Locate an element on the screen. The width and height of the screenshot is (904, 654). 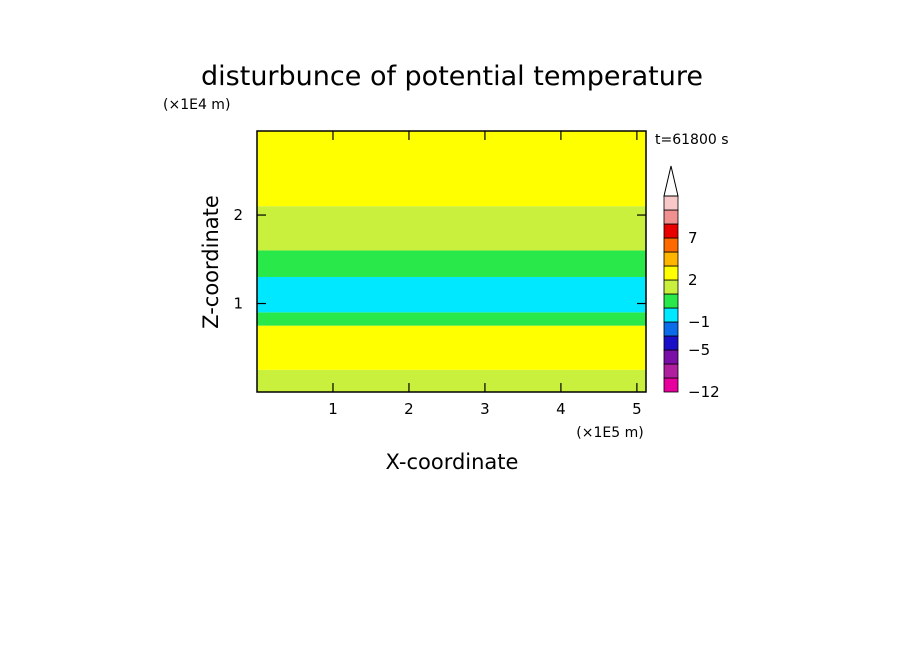
colorbar-label: 7 is located at coordinates (693, 238).